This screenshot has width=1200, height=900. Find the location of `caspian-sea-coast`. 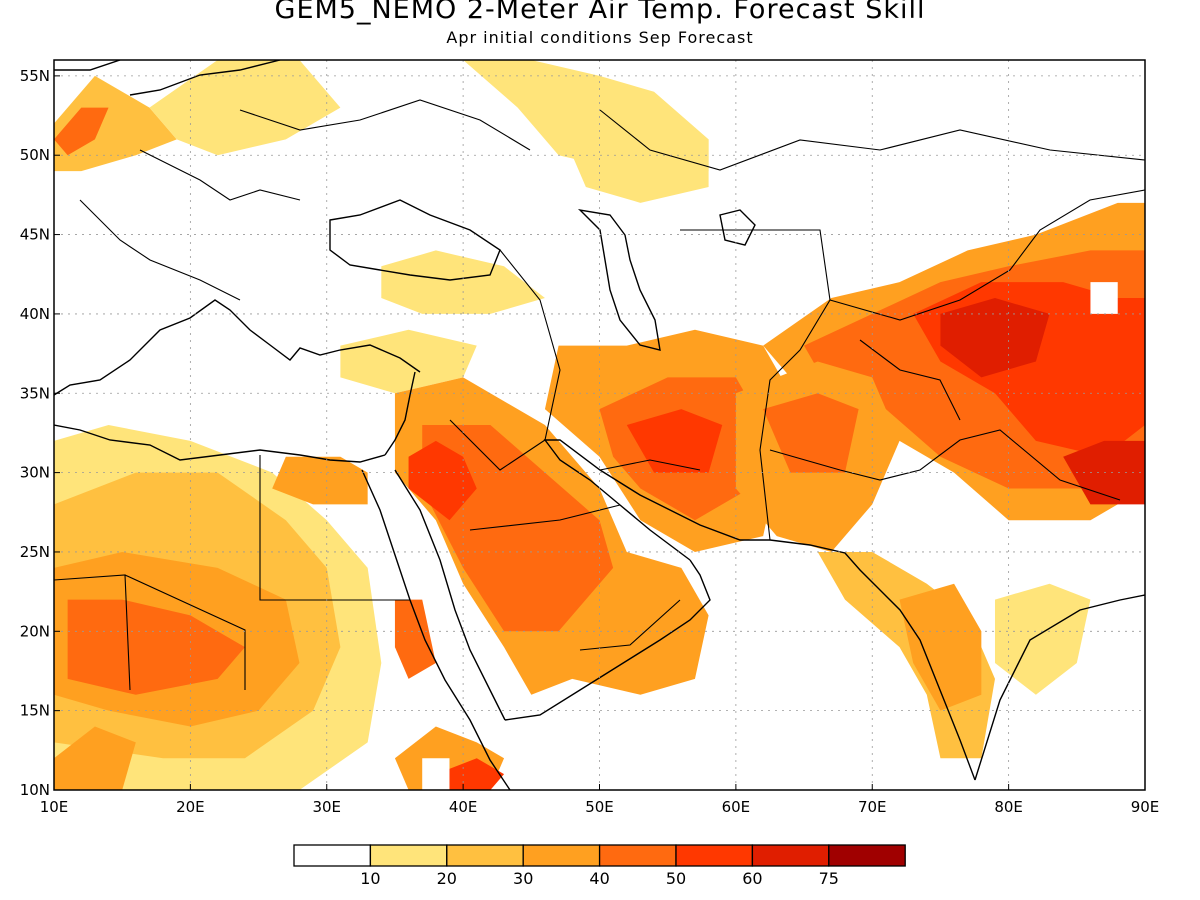

caspian-sea-coast is located at coordinates (619, 279).